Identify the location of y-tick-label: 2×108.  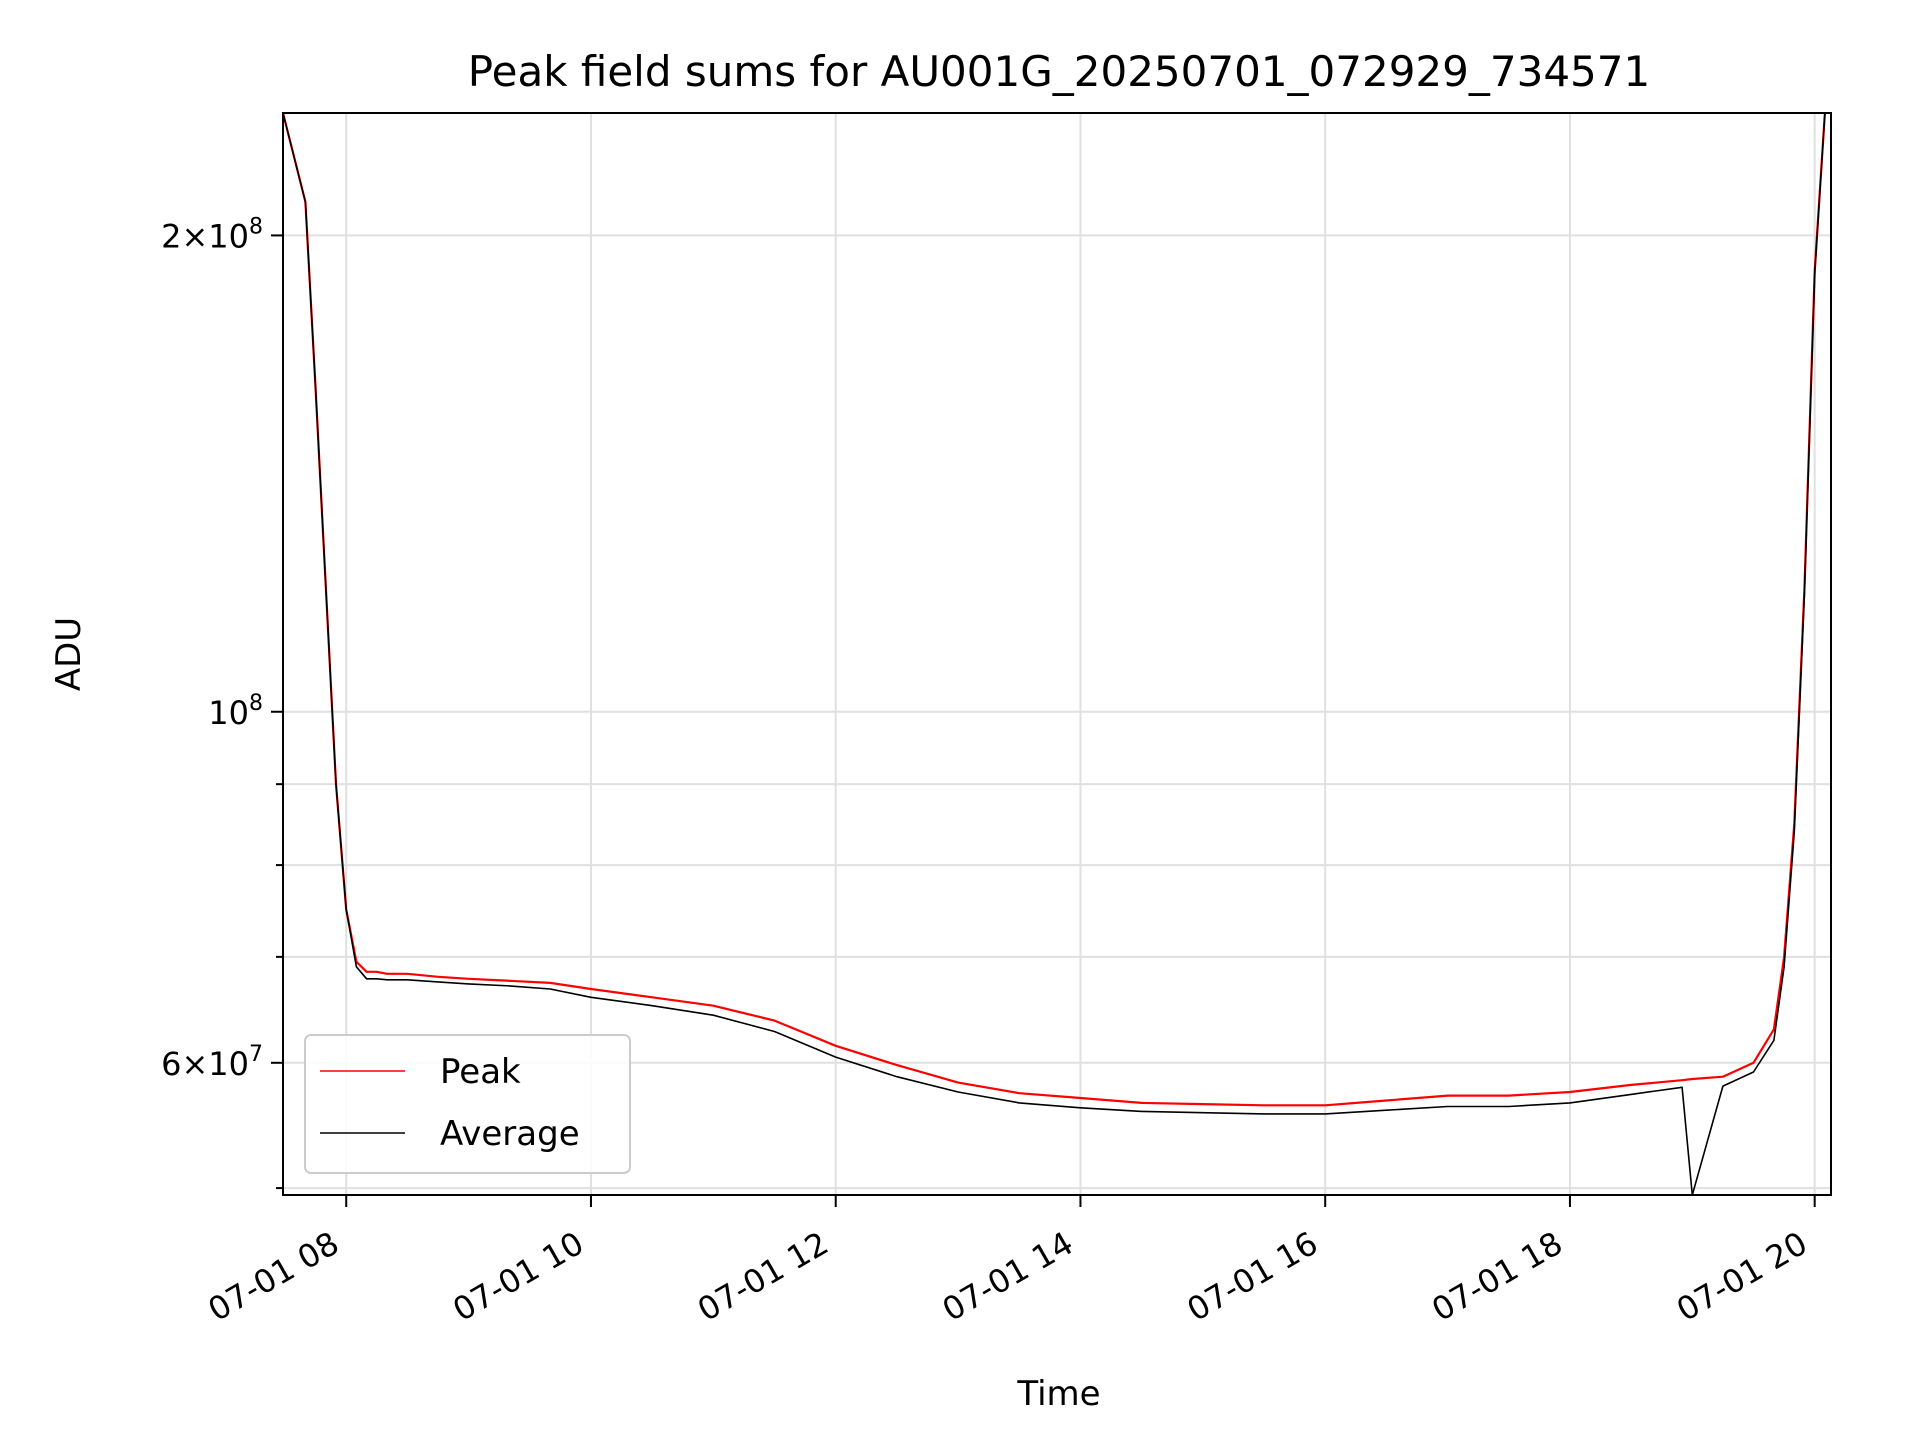
(212, 234).